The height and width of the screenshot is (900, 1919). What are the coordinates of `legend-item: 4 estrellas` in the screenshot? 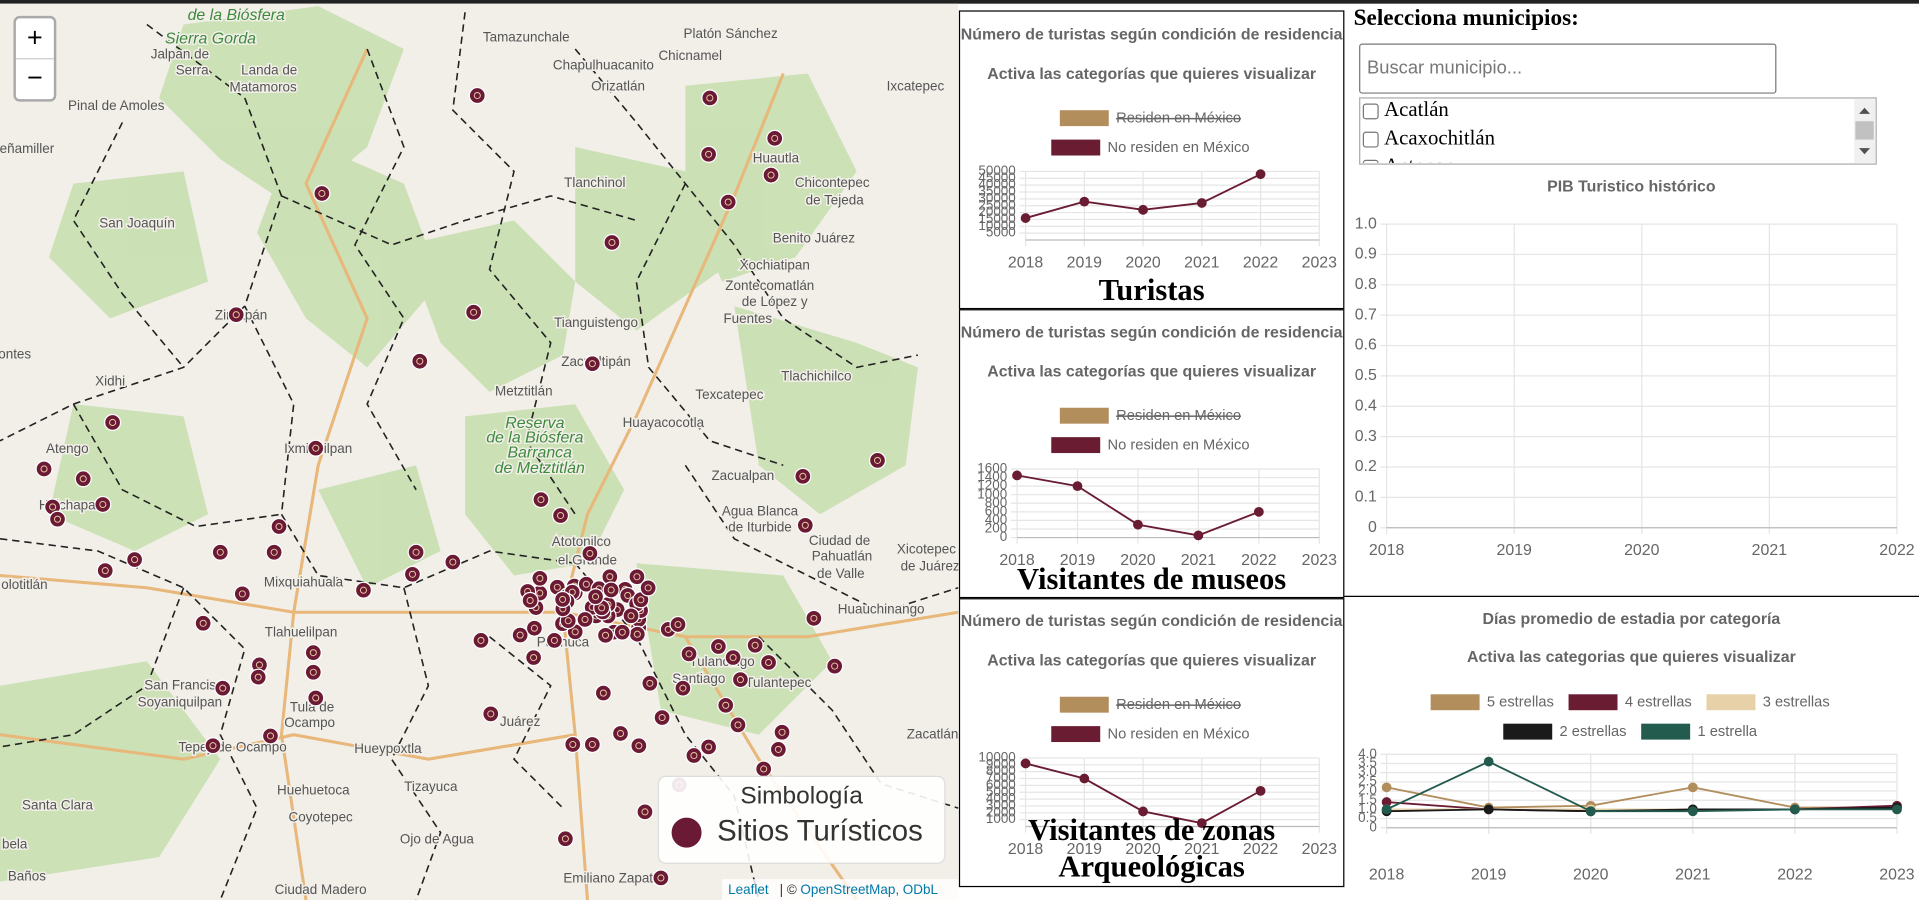 It's located at (1630, 702).